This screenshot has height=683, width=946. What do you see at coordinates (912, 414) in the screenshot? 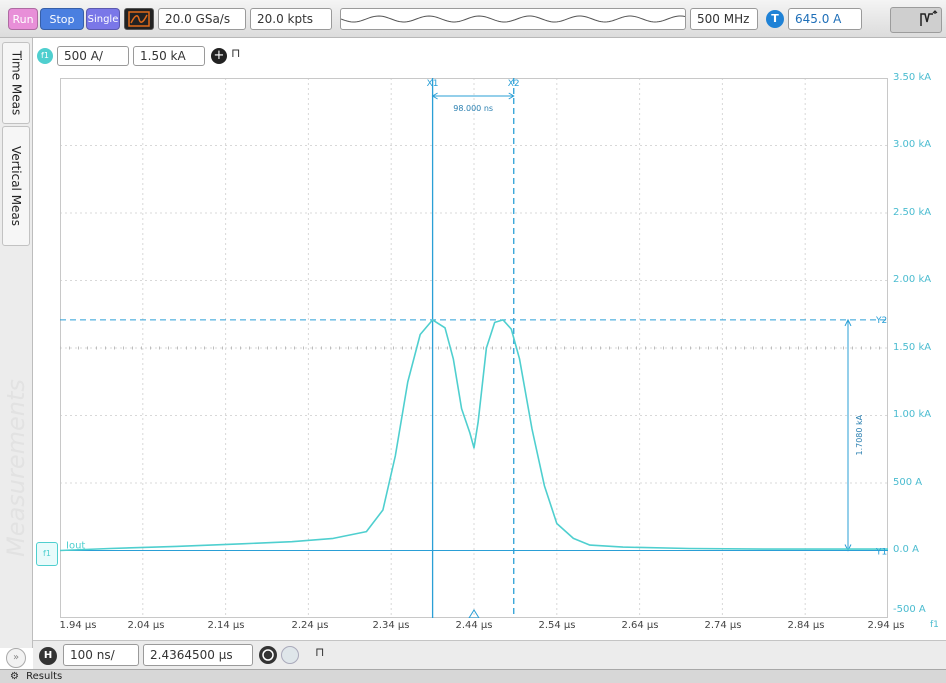
I see `y-tick-label: 1.00 kA` at bounding box center [912, 414].